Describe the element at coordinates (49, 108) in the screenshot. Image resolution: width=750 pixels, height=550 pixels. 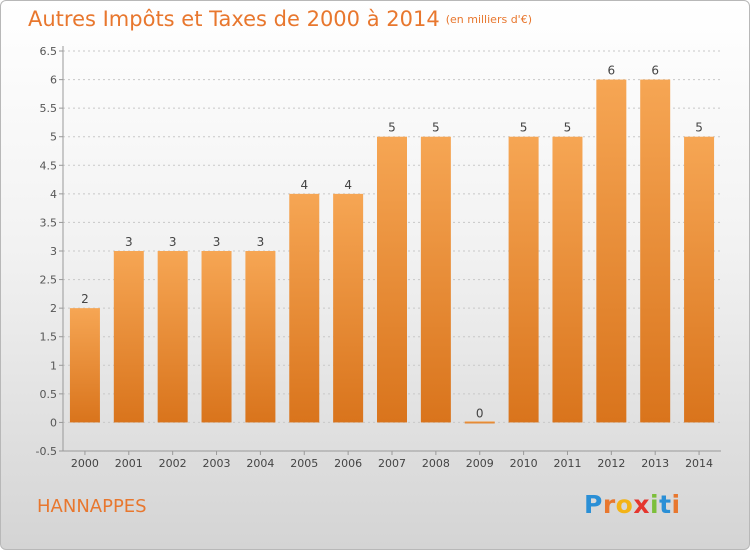
I see `y-tick-label: 5.5` at that location.